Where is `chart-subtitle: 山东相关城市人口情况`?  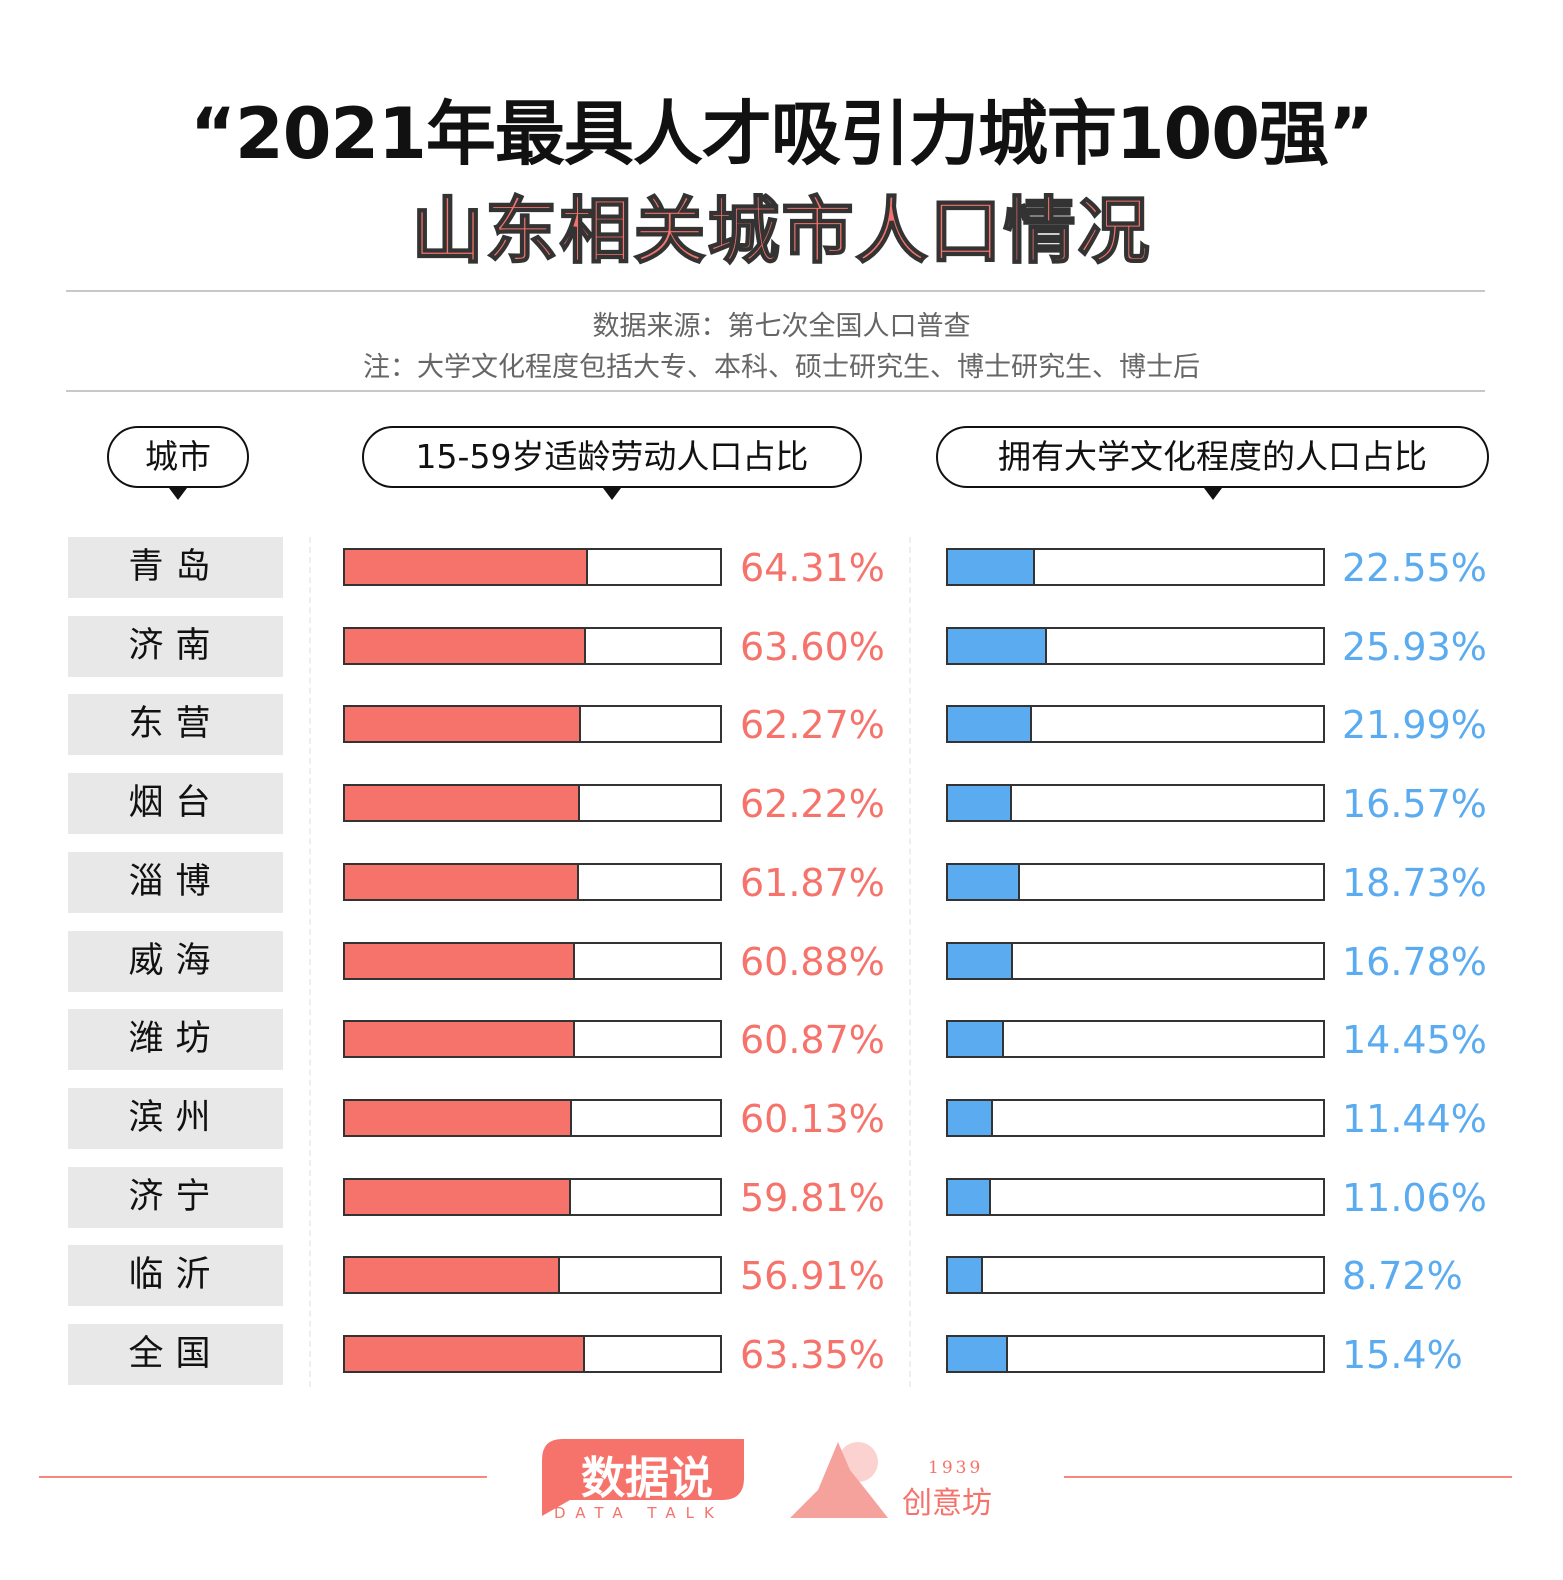
chart-subtitle: 山东相关城市人口情况 is located at coordinates (781, 231).